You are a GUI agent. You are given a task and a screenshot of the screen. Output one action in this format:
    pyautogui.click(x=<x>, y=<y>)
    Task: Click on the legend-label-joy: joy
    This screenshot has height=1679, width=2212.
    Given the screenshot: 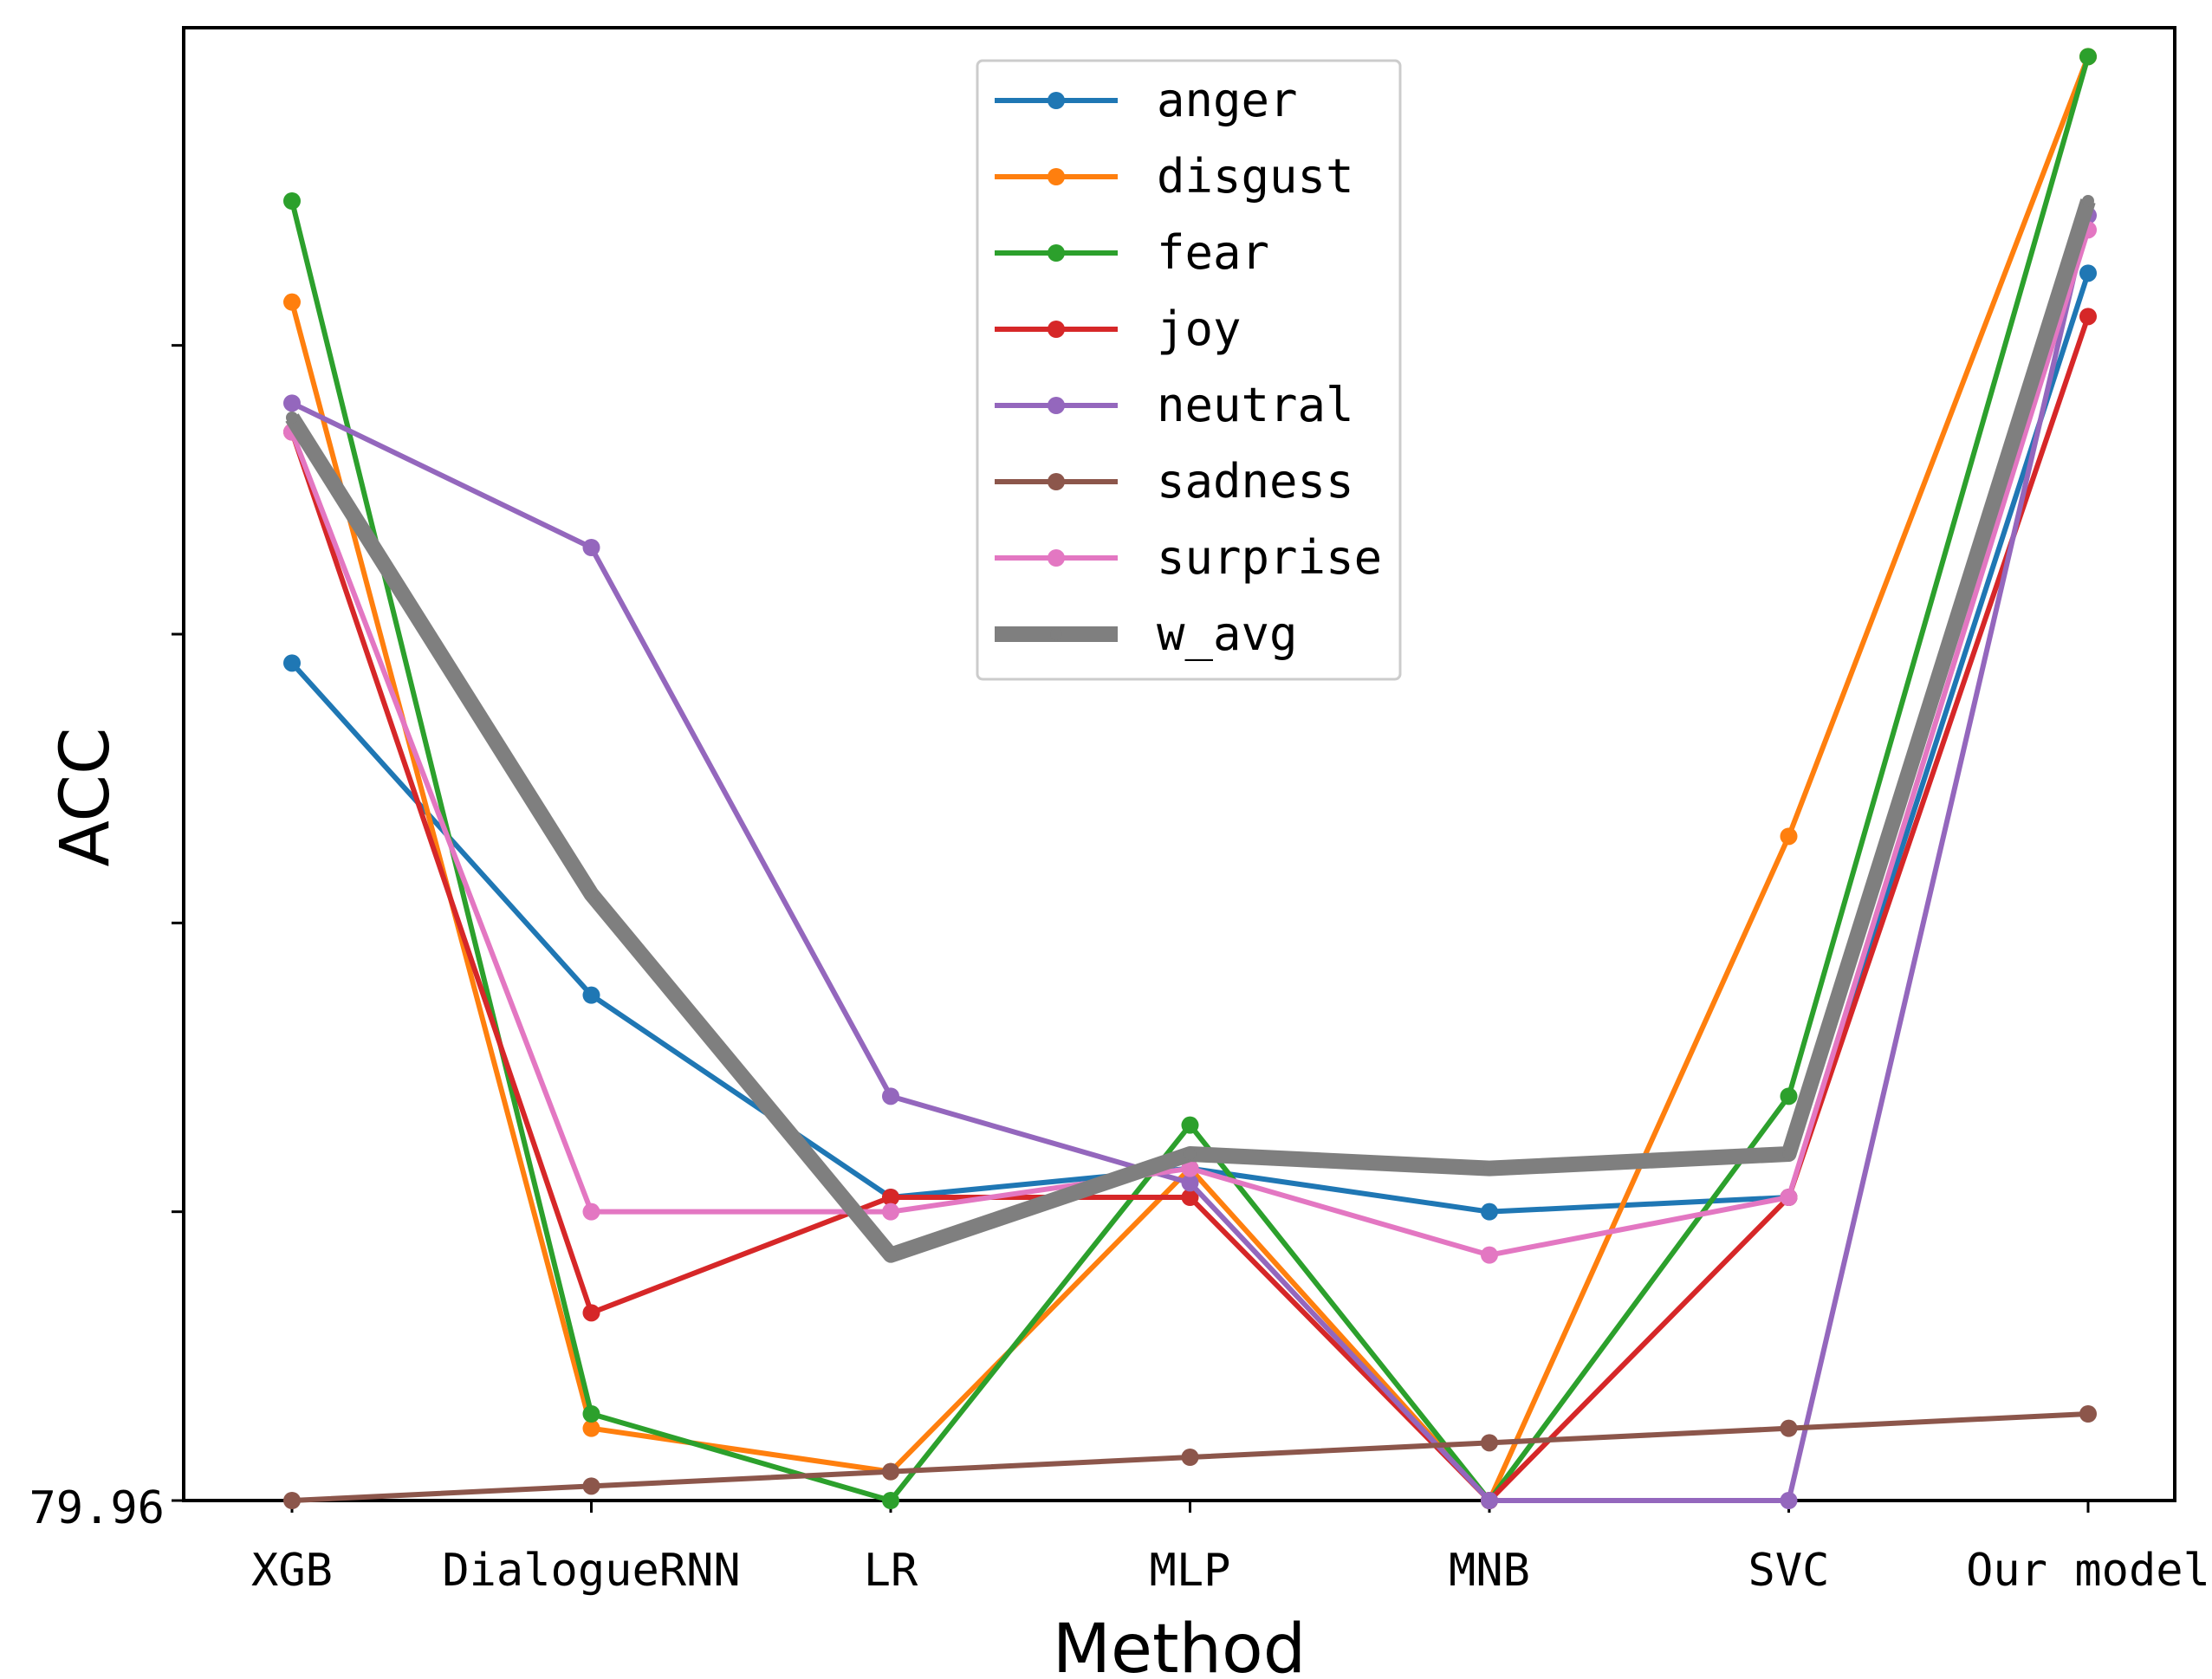 What is the action you would take?
    pyautogui.click(x=1199, y=328)
    